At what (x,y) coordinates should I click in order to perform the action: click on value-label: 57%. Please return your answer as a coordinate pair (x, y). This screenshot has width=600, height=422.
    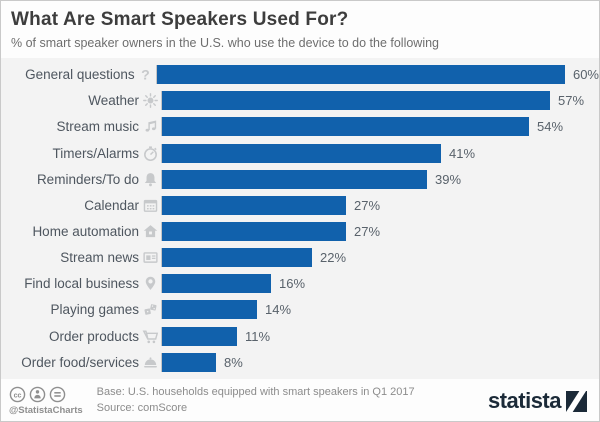
    Looking at the image, I should click on (571, 101).